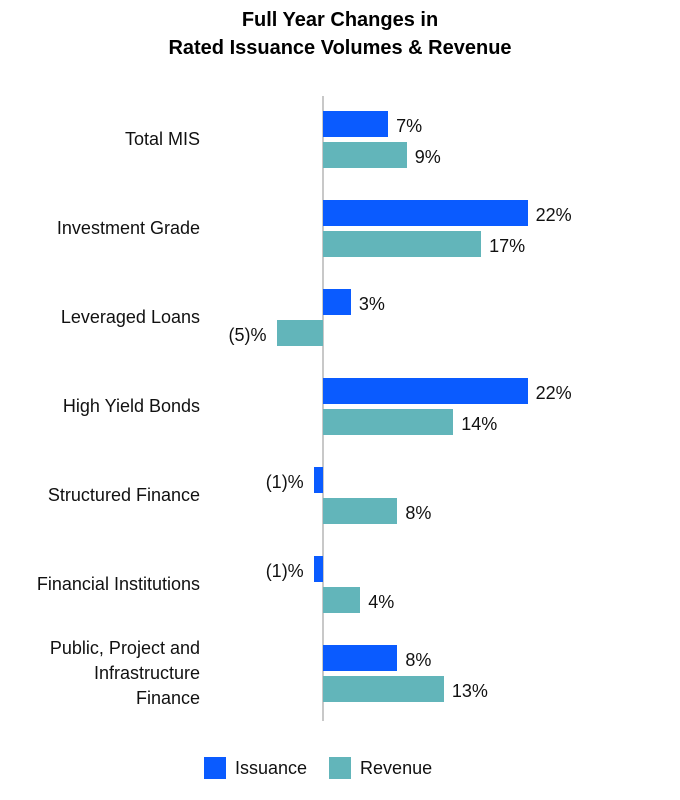 Image resolution: width=680 pixels, height=800 pixels. What do you see at coordinates (371, 304) in the screenshot?
I see `data-label-issuance: 3%` at bounding box center [371, 304].